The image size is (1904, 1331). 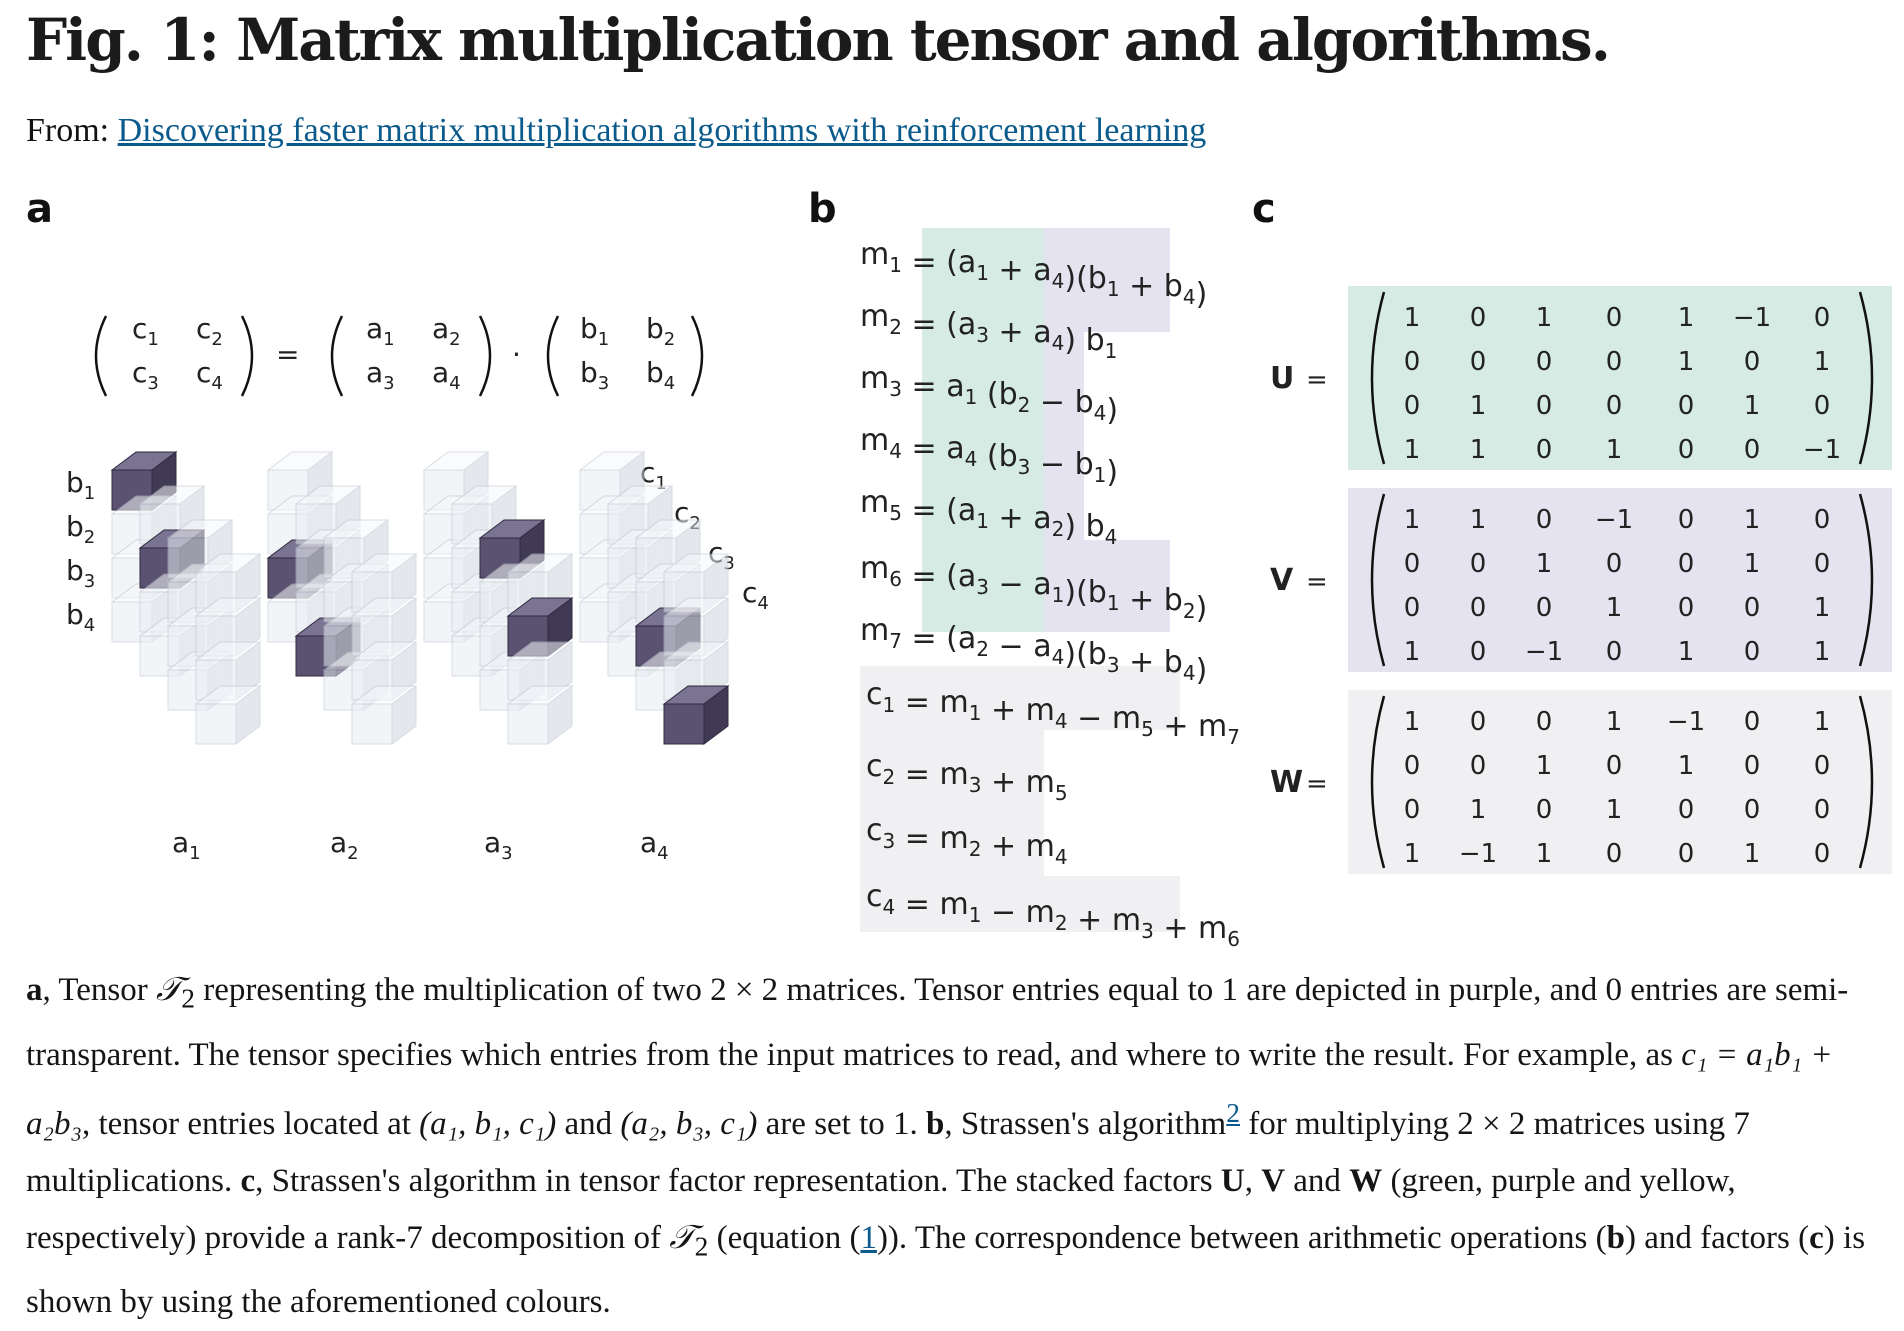 I want to click on strassen-equation: c2 = m3 + m5, so click(x=967, y=777).